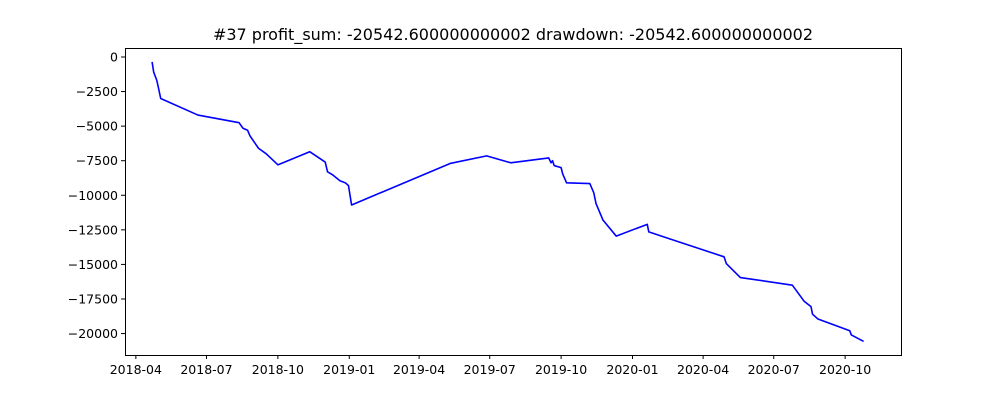 The width and height of the screenshot is (1000, 400). I want to click on y-tick-label: −17500, so click(93, 298).